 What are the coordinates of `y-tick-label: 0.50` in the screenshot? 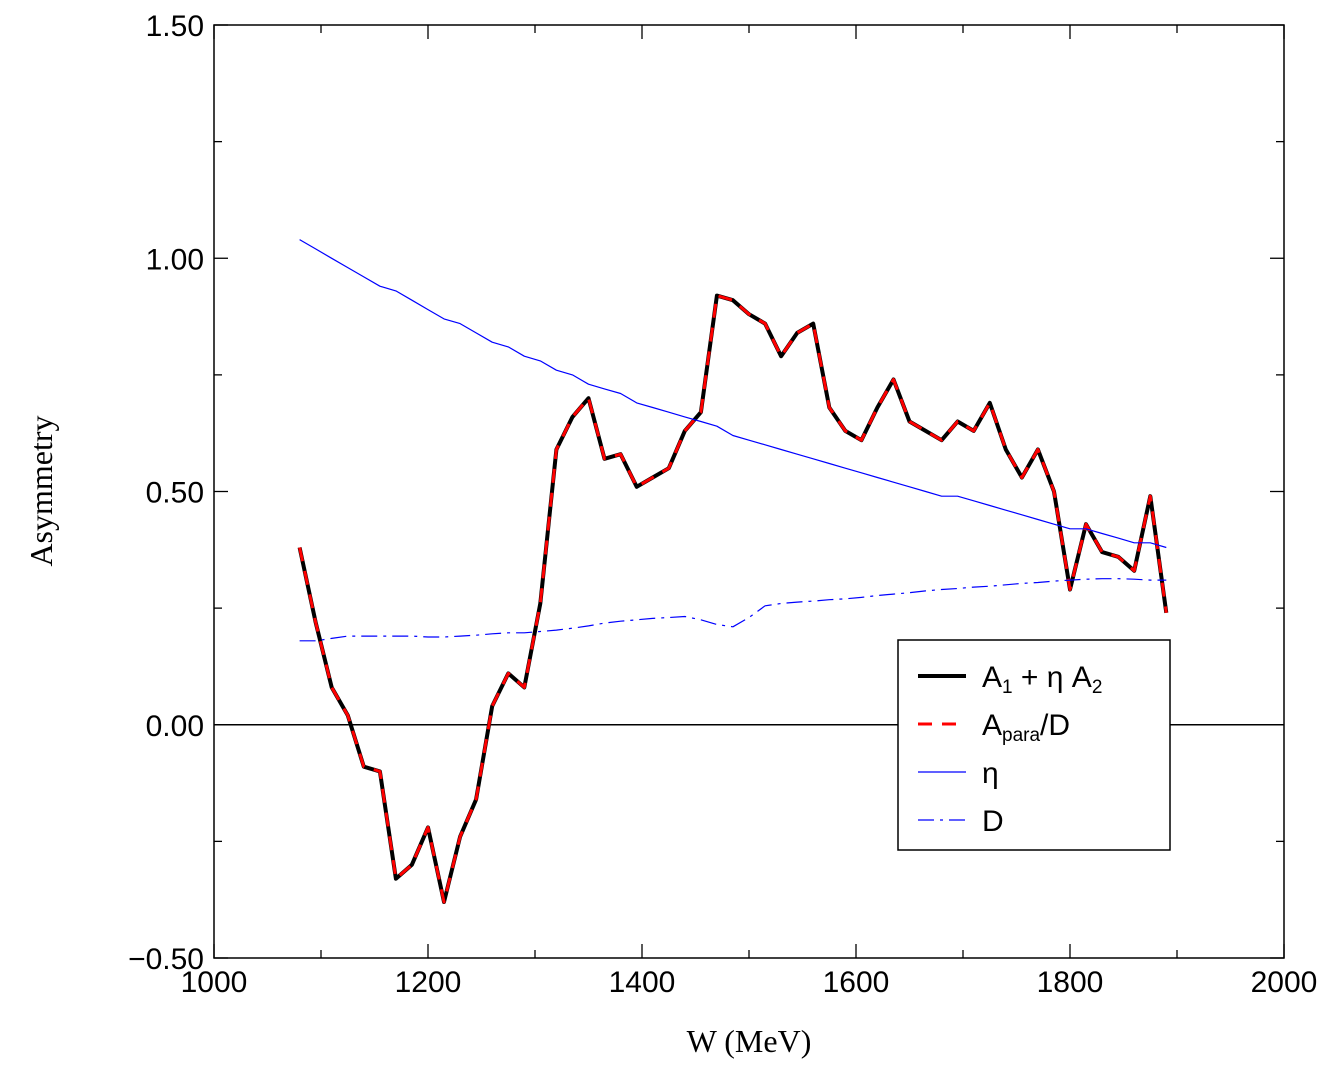 It's located at (175, 493).